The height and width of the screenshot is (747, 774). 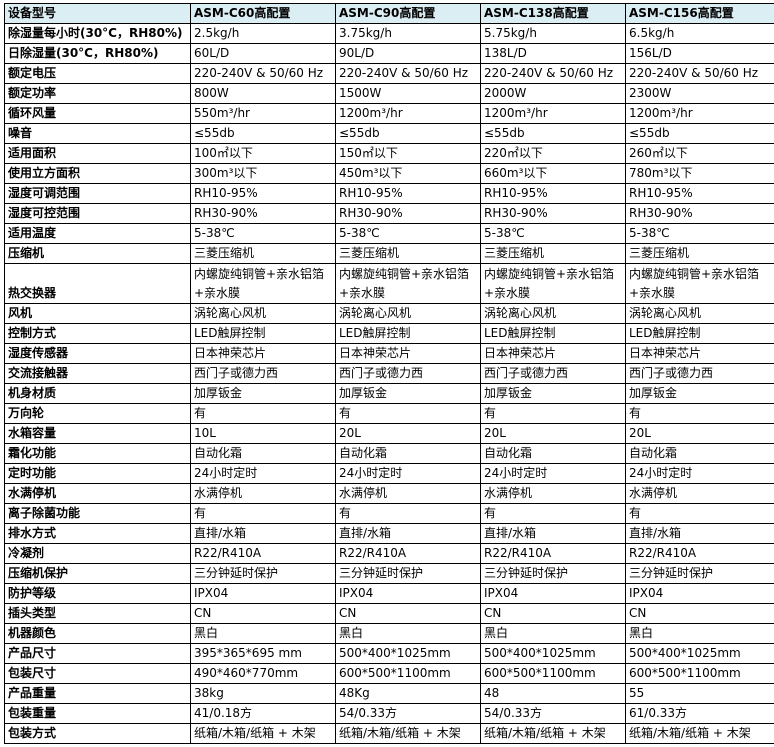 I want to click on spec-value: 2.5kg/h, so click(x=263, y=33).